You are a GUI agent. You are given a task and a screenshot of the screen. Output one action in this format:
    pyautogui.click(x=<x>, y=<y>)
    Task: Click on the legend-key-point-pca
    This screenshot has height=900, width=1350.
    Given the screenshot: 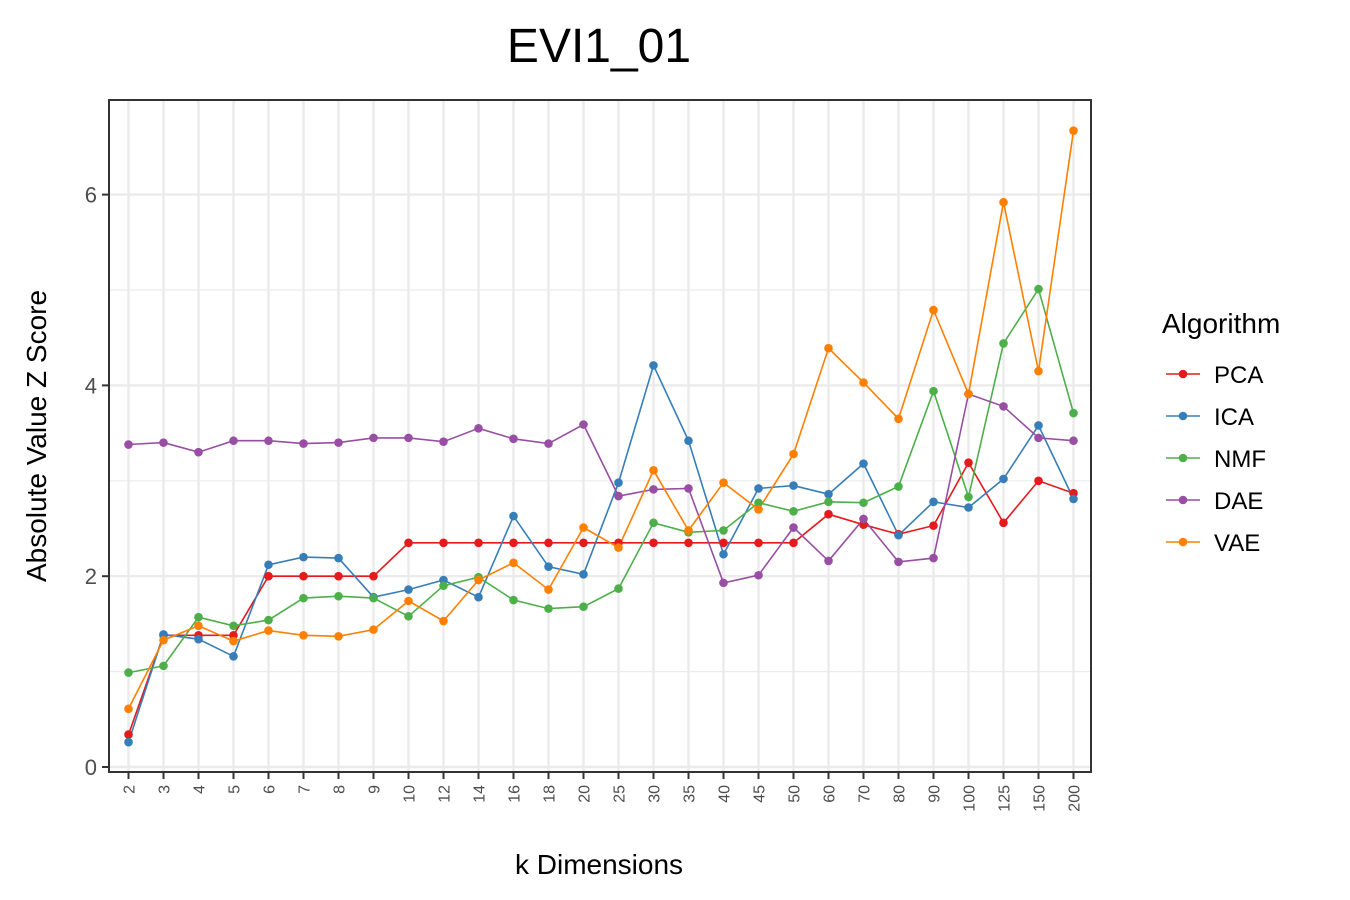 What is the action you would take?
    pyautogui.click(x=1183, y=374)
    